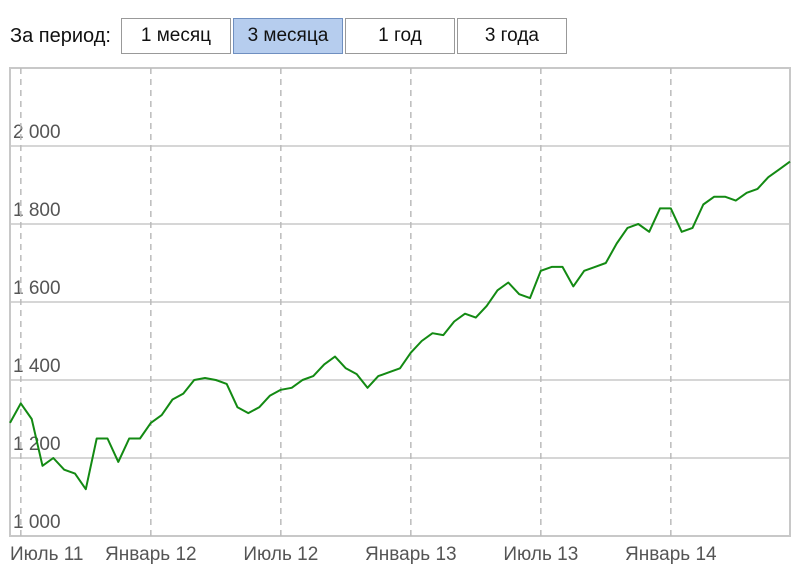 The image size is (800, 571). I want to click on x-tick-label: Январь 14, so click(671, 554).